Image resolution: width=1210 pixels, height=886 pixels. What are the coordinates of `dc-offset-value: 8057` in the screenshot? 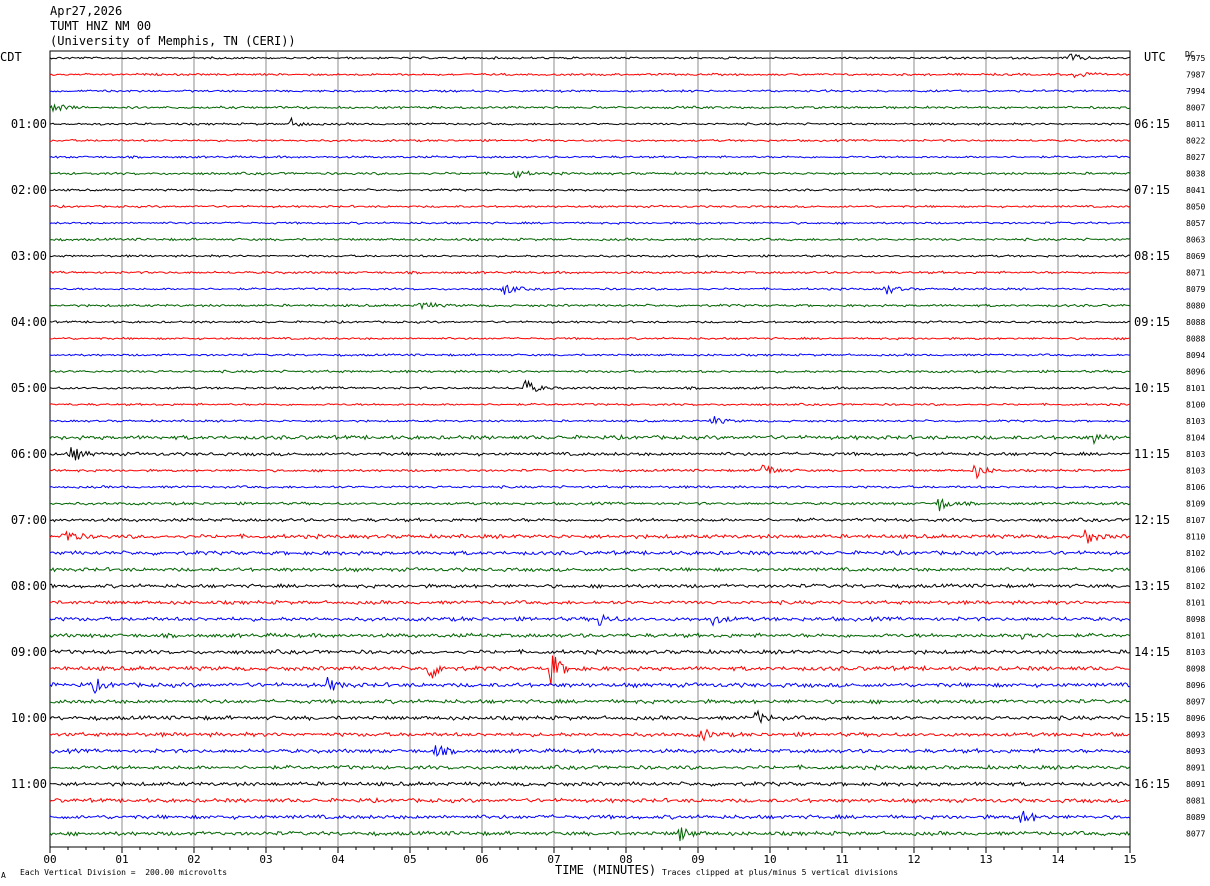 It's located at (1195, 223).